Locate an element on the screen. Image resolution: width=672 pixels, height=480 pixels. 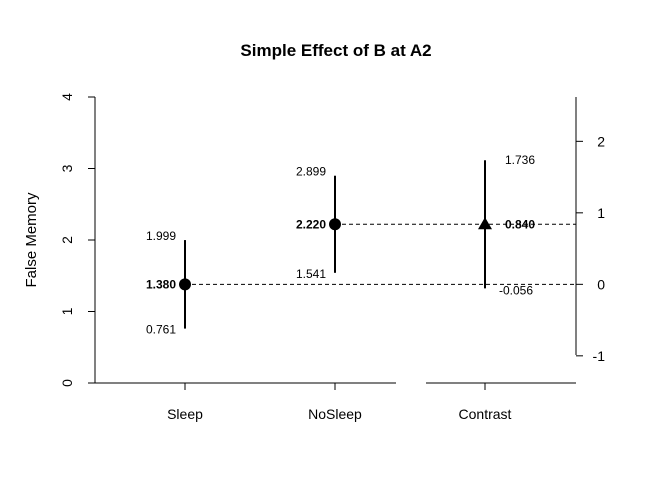
left-axis-tick-label: 3 is located at coordinates (67, 168).